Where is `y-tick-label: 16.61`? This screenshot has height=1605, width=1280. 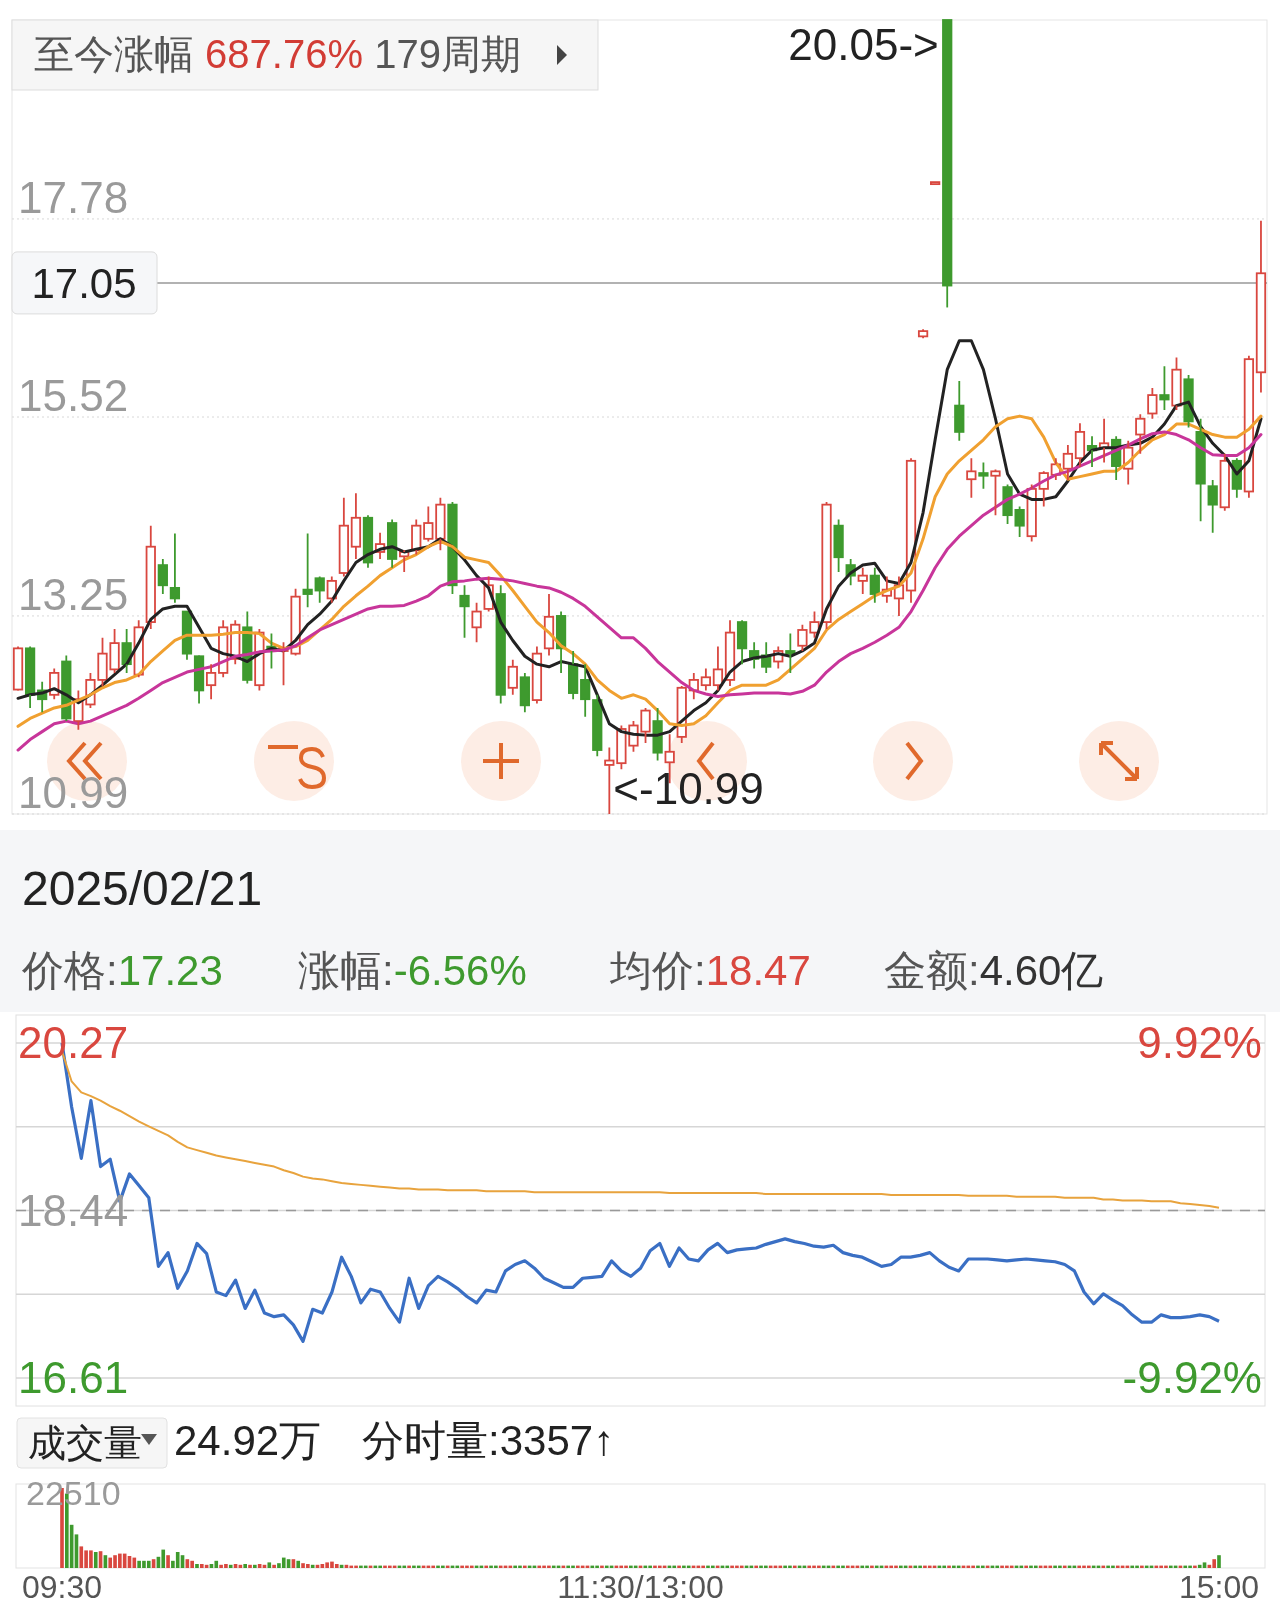
y-tick-label: 16.61 is located at coordinates (73, 1377).